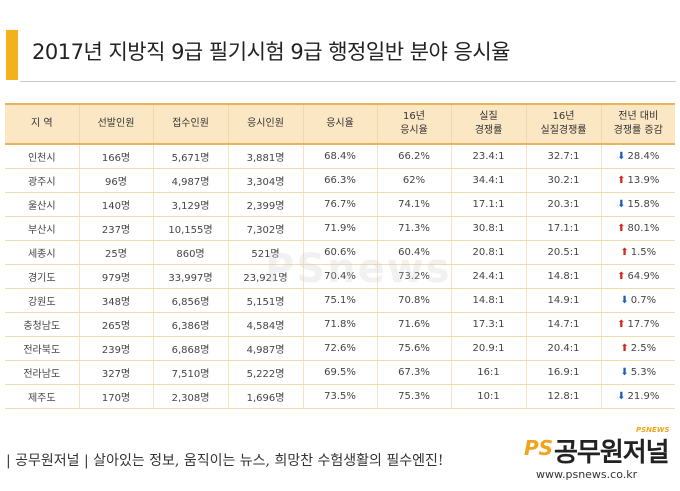 This screenshot has height=491, width=680. I want to click on cell-region: 인천시, so click(42, 156).